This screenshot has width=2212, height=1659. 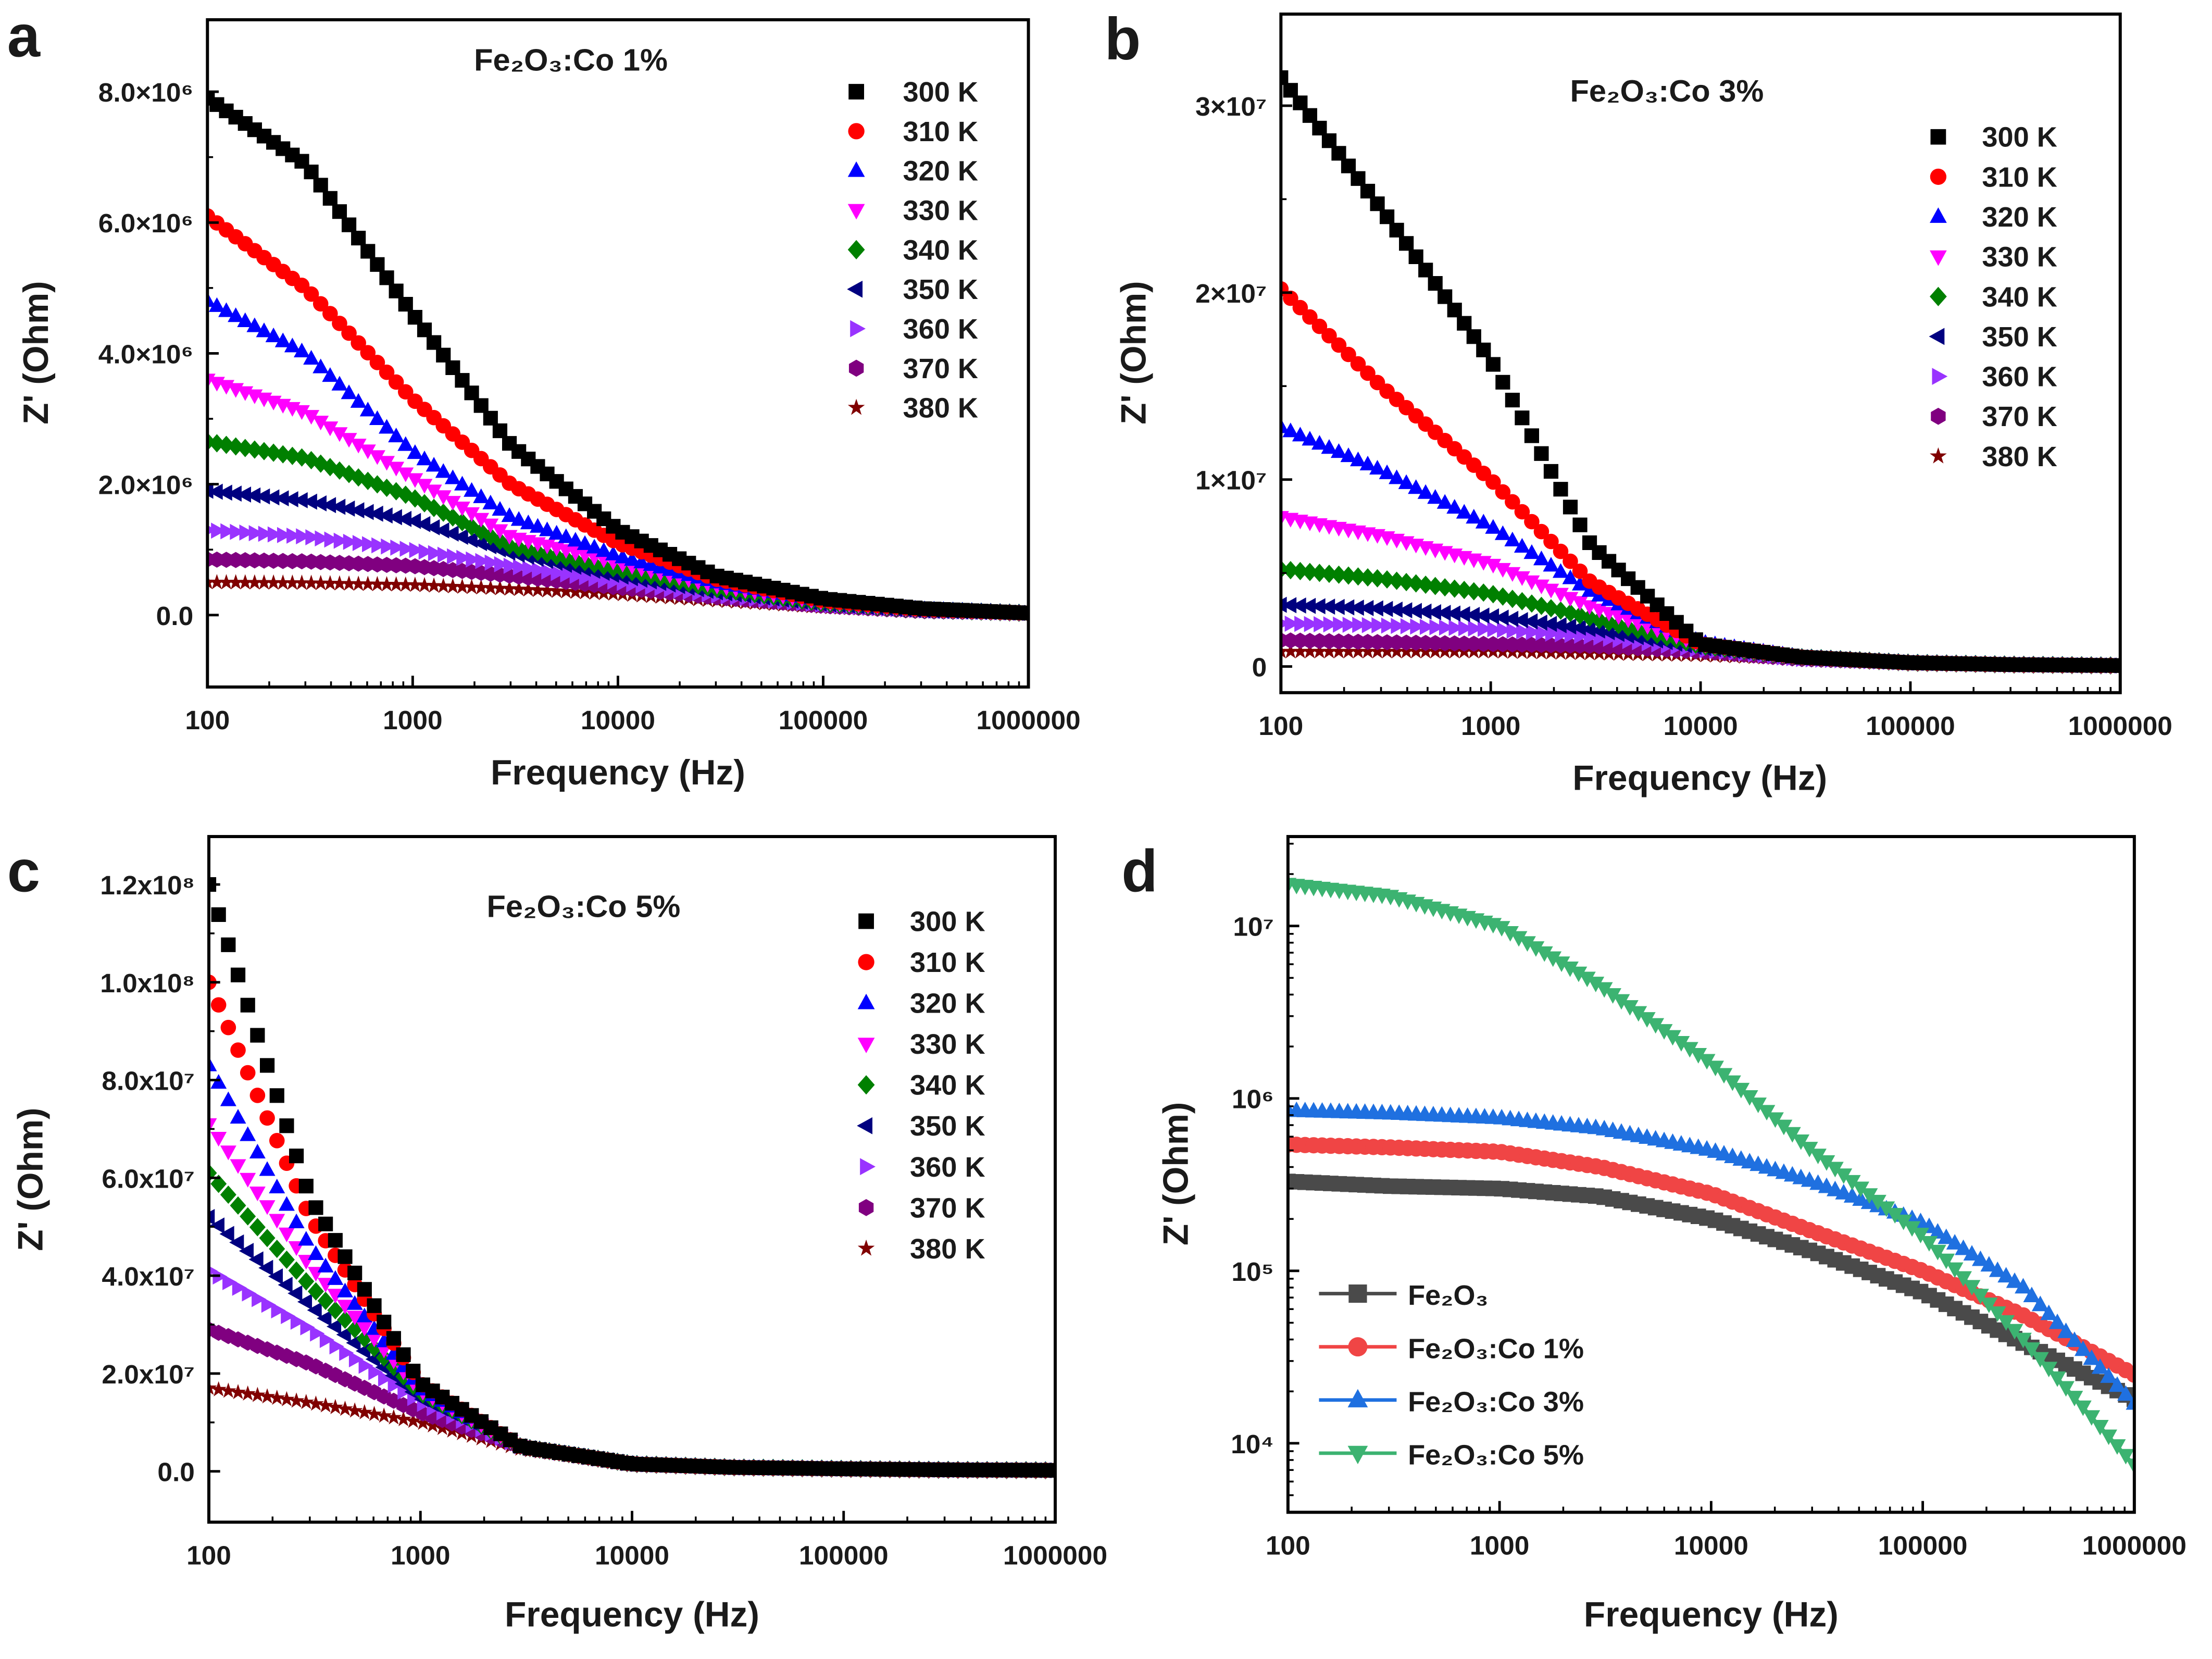 What do you see at coordinates (618, 720) in the screenshot?
I see `x-tick-label: 10000` at bounding box center [618, 720].